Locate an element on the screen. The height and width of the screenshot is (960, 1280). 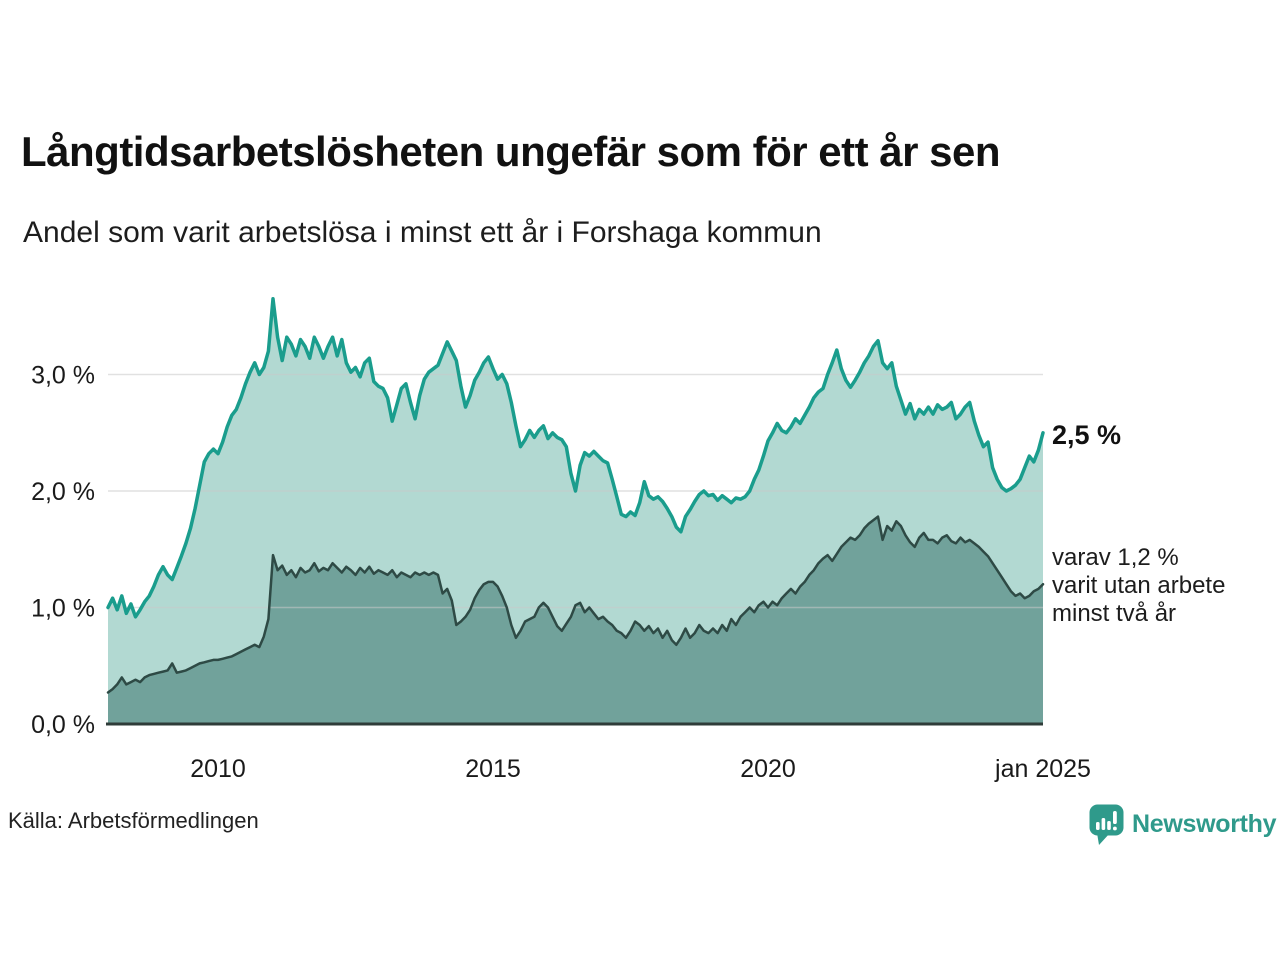
source-caption: Källa: Arbetsförmedlingen is located at coordinates (133, 820).